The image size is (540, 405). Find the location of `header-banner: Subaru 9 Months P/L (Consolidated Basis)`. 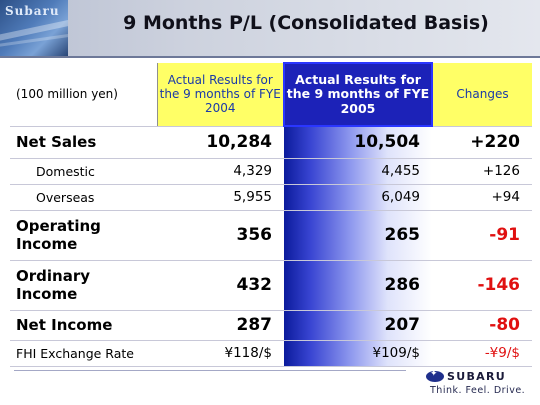

header-banner: Subaru 9 Months P/L (Consolidated Basis) is located at coordinates (270, 28).